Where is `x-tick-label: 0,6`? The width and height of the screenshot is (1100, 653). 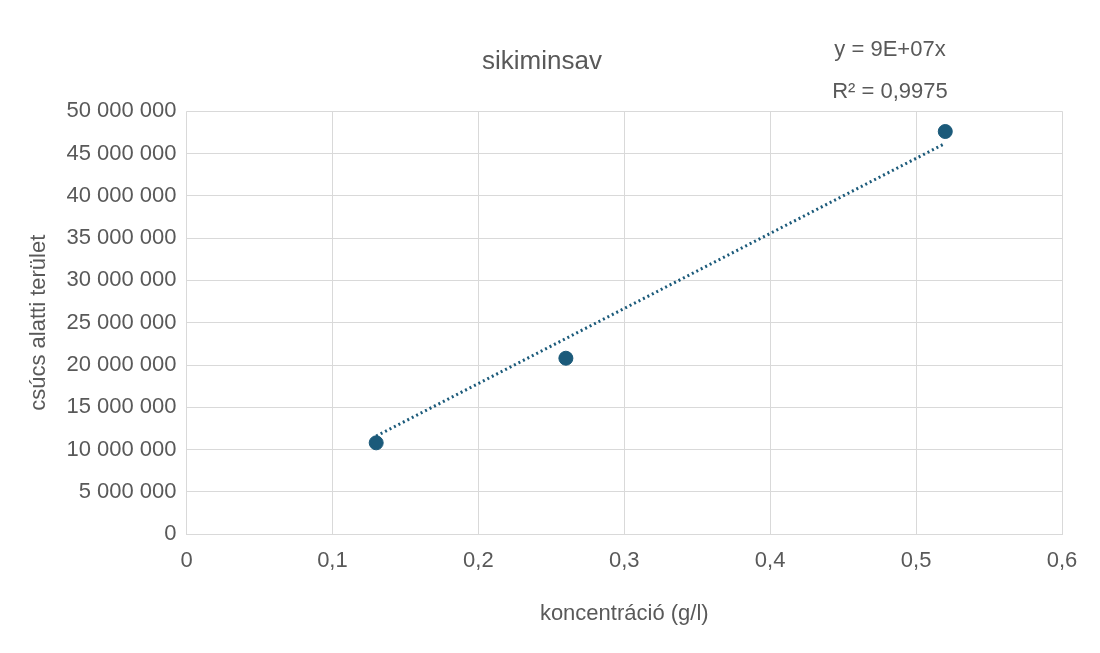 x-tick-label: 0,6 is located at coordinates (1062, 560).